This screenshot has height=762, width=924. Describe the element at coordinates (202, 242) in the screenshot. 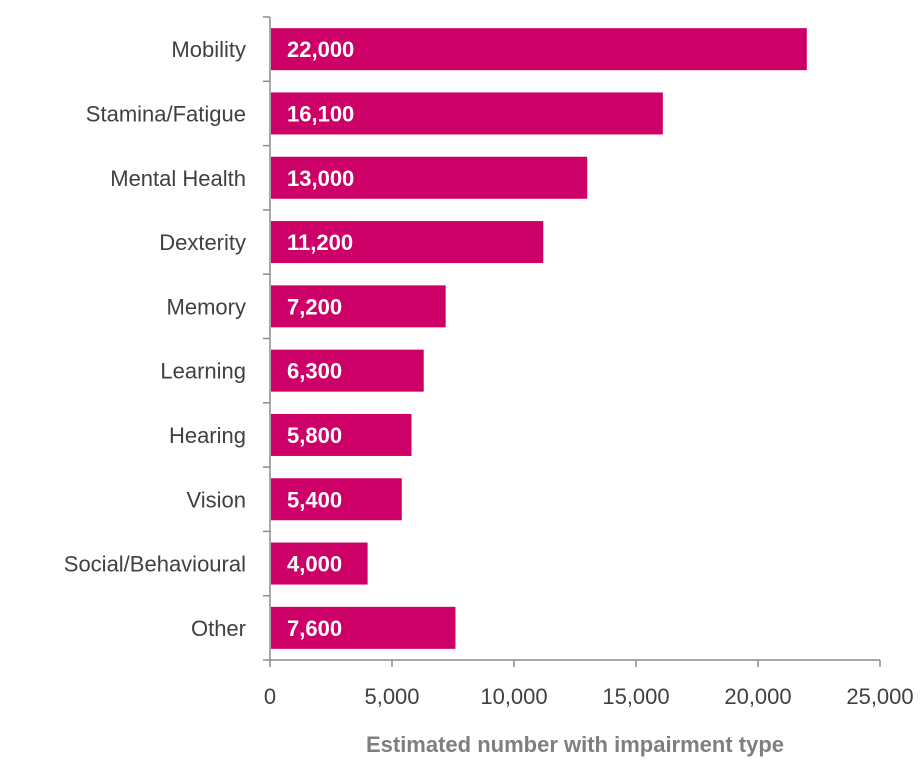

I see `category-label: Dexterity` at that location.